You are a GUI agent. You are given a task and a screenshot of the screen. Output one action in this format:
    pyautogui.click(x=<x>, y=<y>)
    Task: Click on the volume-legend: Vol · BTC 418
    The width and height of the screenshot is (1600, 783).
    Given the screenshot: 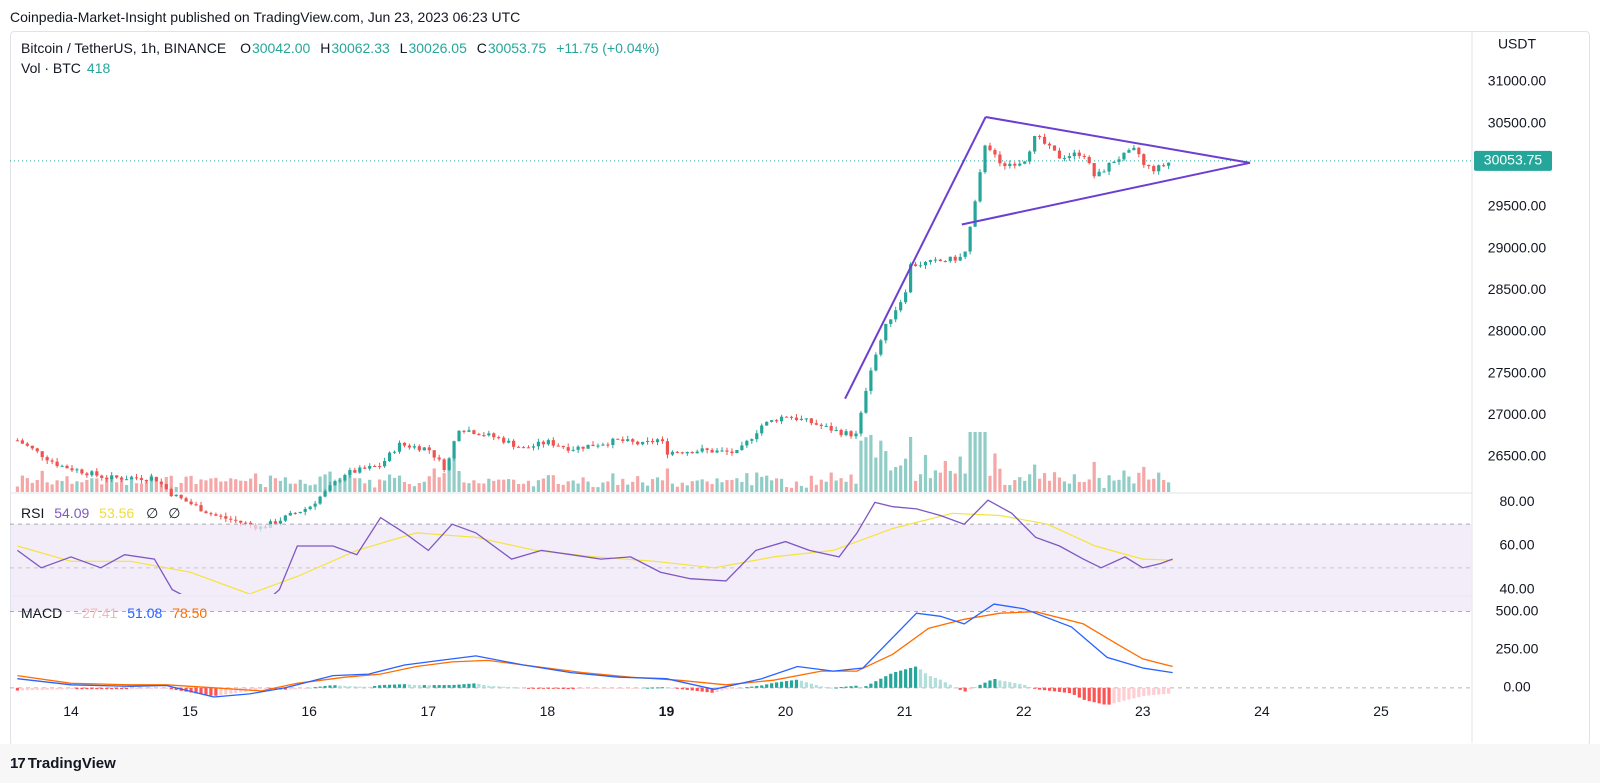 What is the action you would take?
    pyautogui.click(x=67, y=68)
    